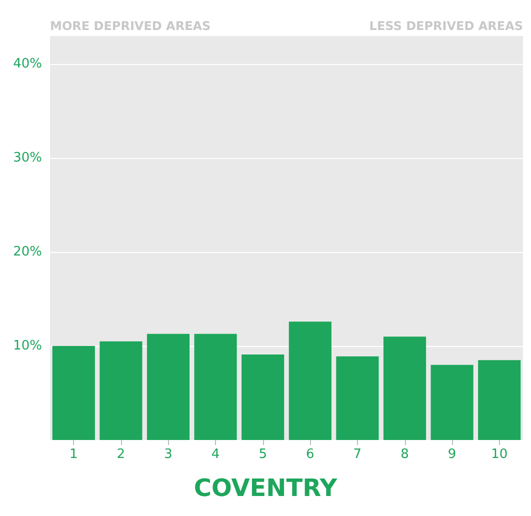 The height and width of the screenshot is (516, 531). I want to click on x-tick-label: 6, so click(310, 454).